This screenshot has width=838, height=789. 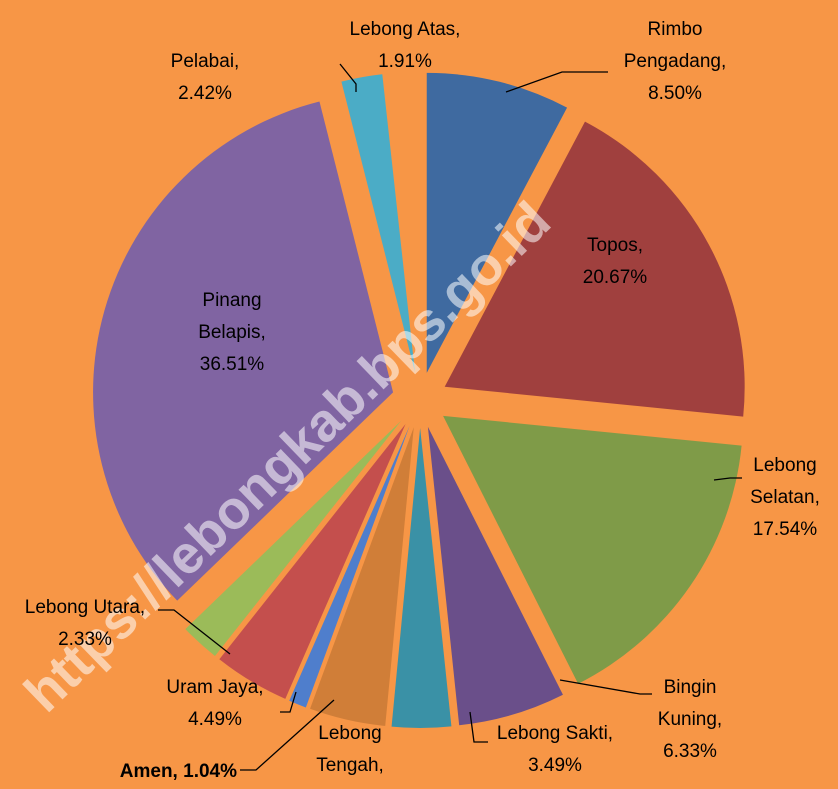 What do you see at coordinates (675, 45) in the screenshot?
I see `category-label: Rimbo Pengadang,` at bounding box center [675, 45].